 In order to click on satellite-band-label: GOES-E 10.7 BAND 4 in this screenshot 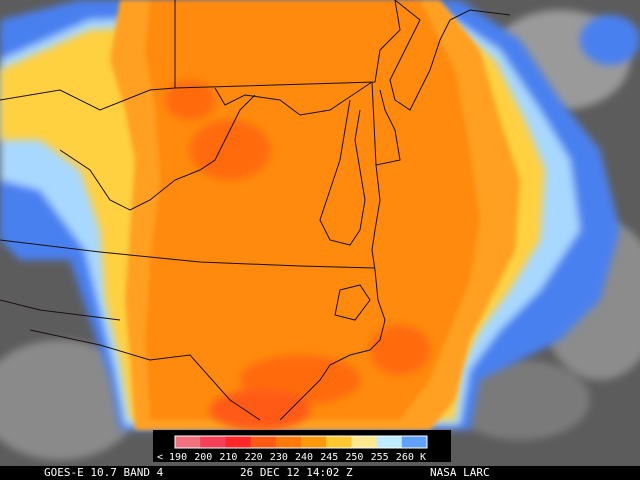, I will do `click(104, 472)`.